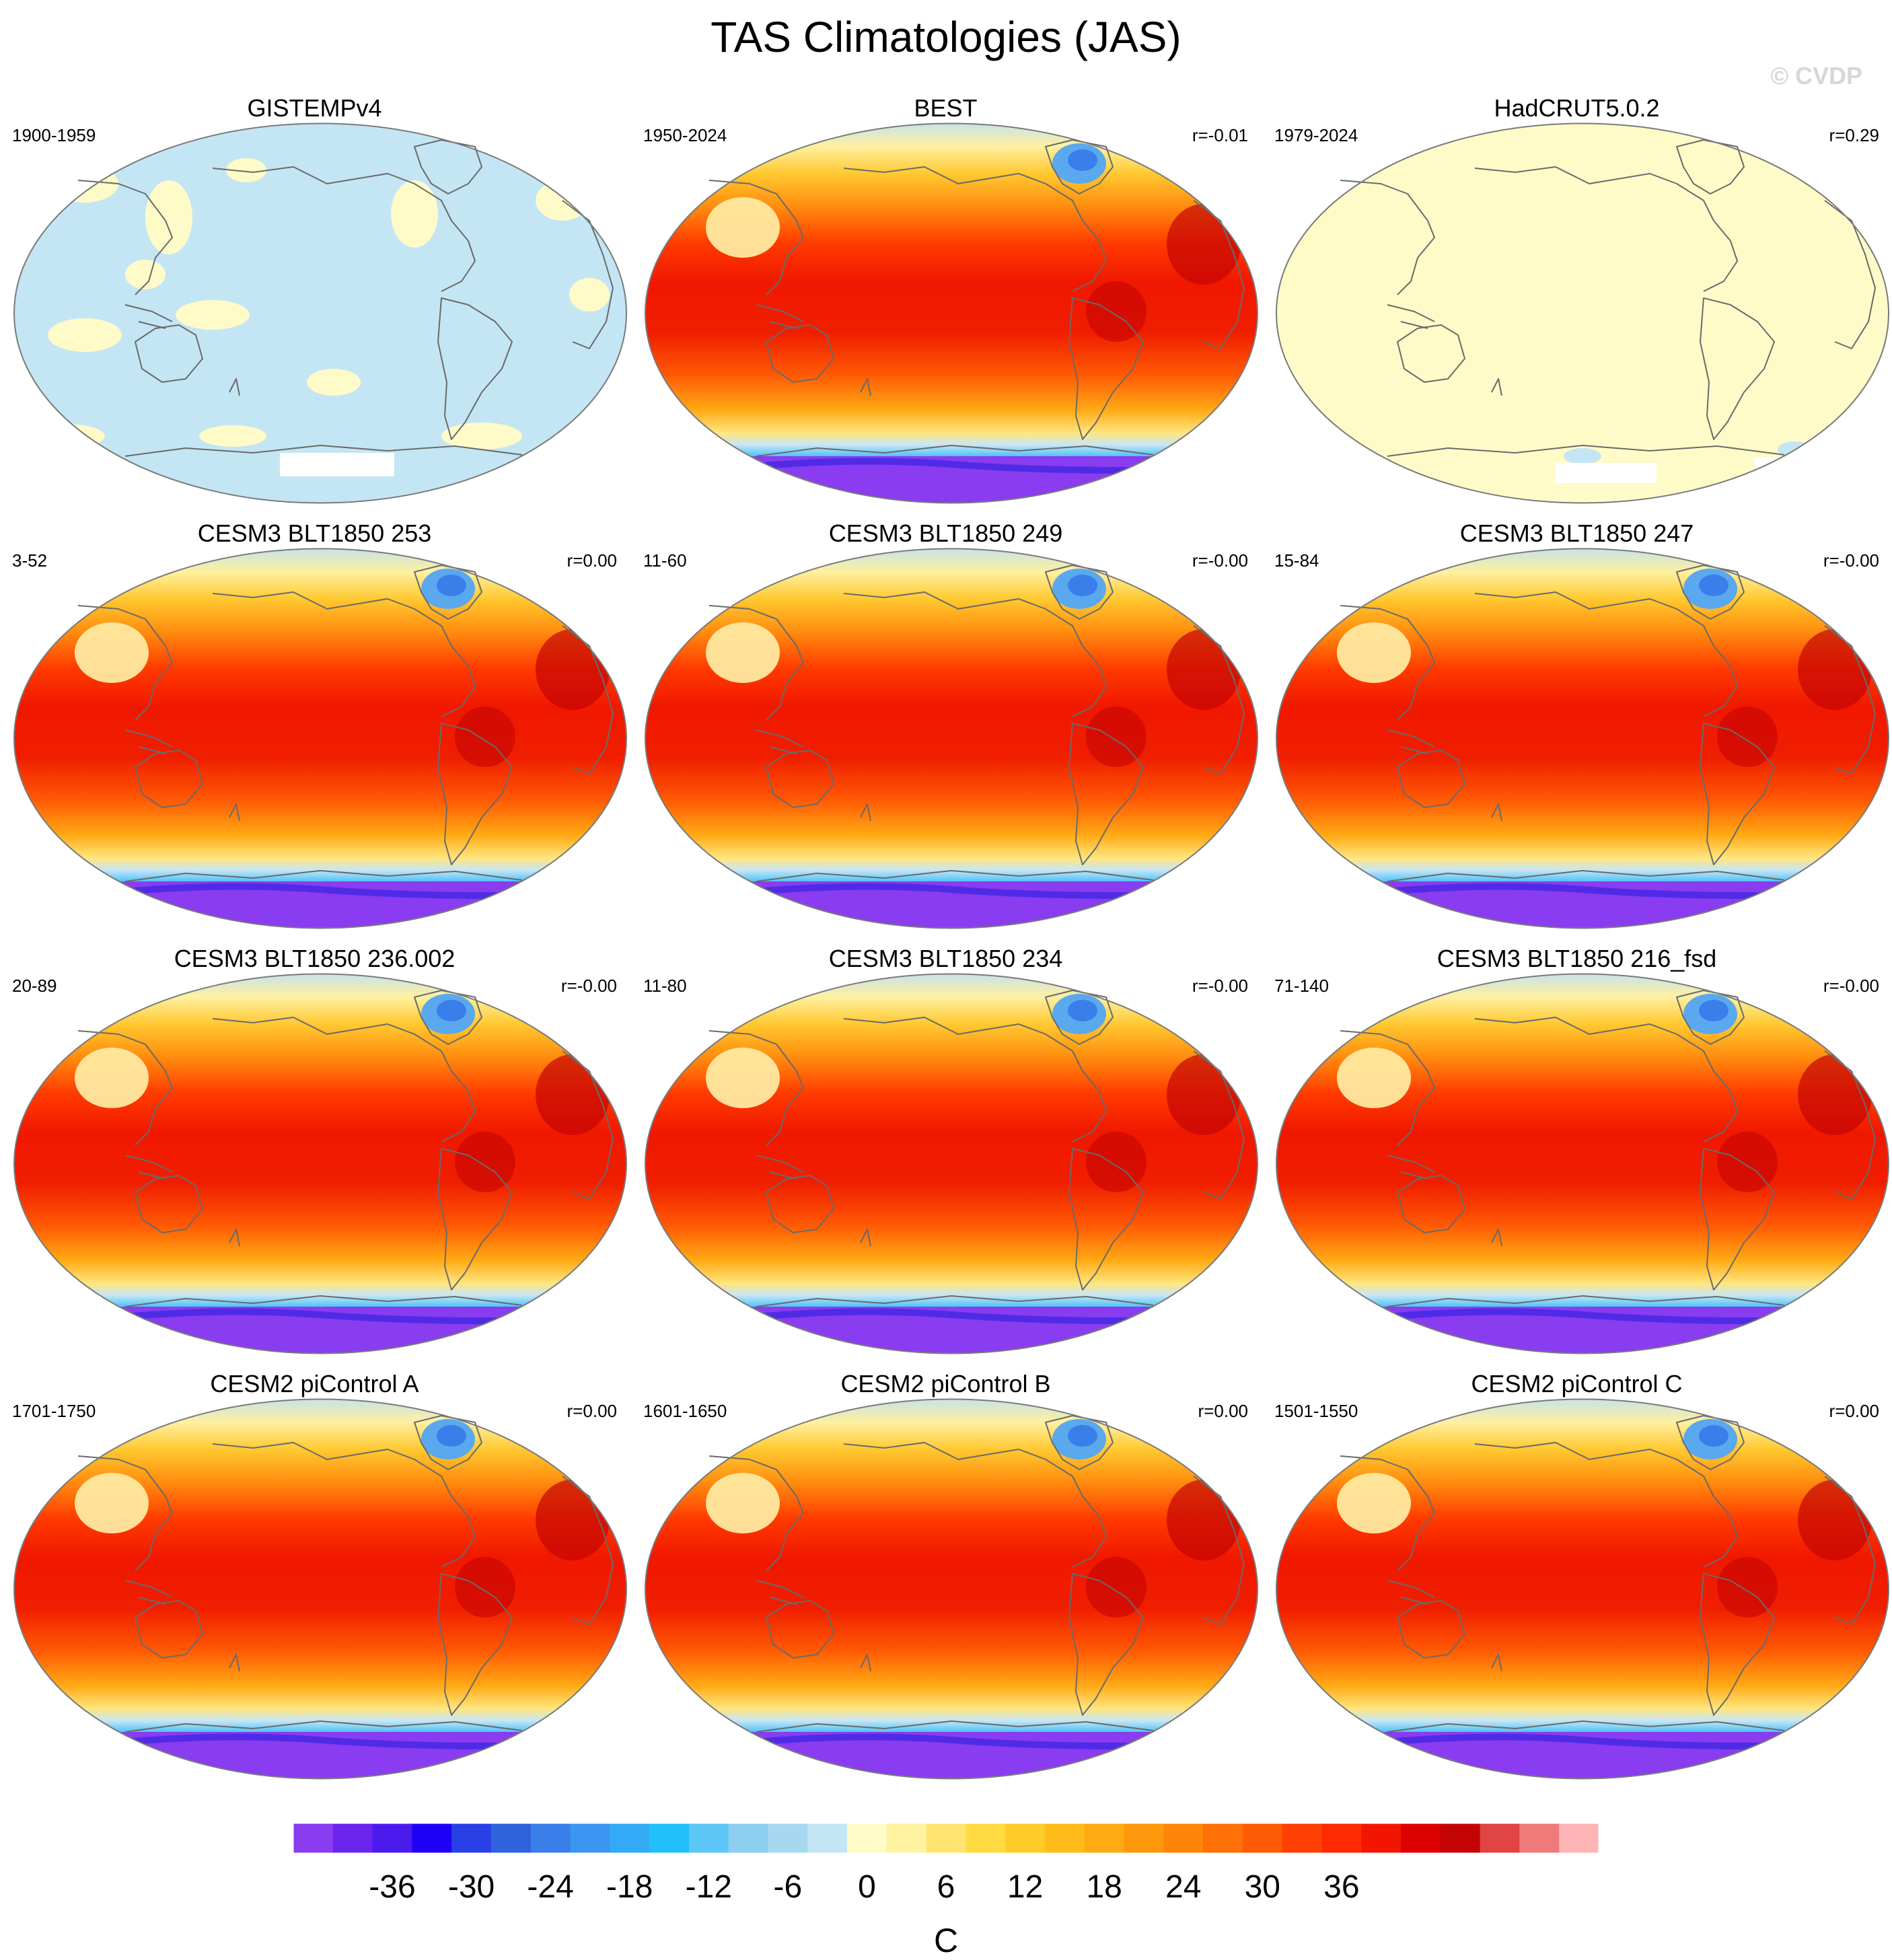 The height and width of the screenshot is (1960, 1892). Describe the element at coordinates (945, 533) in the screenshot. I see `panel-title: CESM3 BLT1850 249` at that location.